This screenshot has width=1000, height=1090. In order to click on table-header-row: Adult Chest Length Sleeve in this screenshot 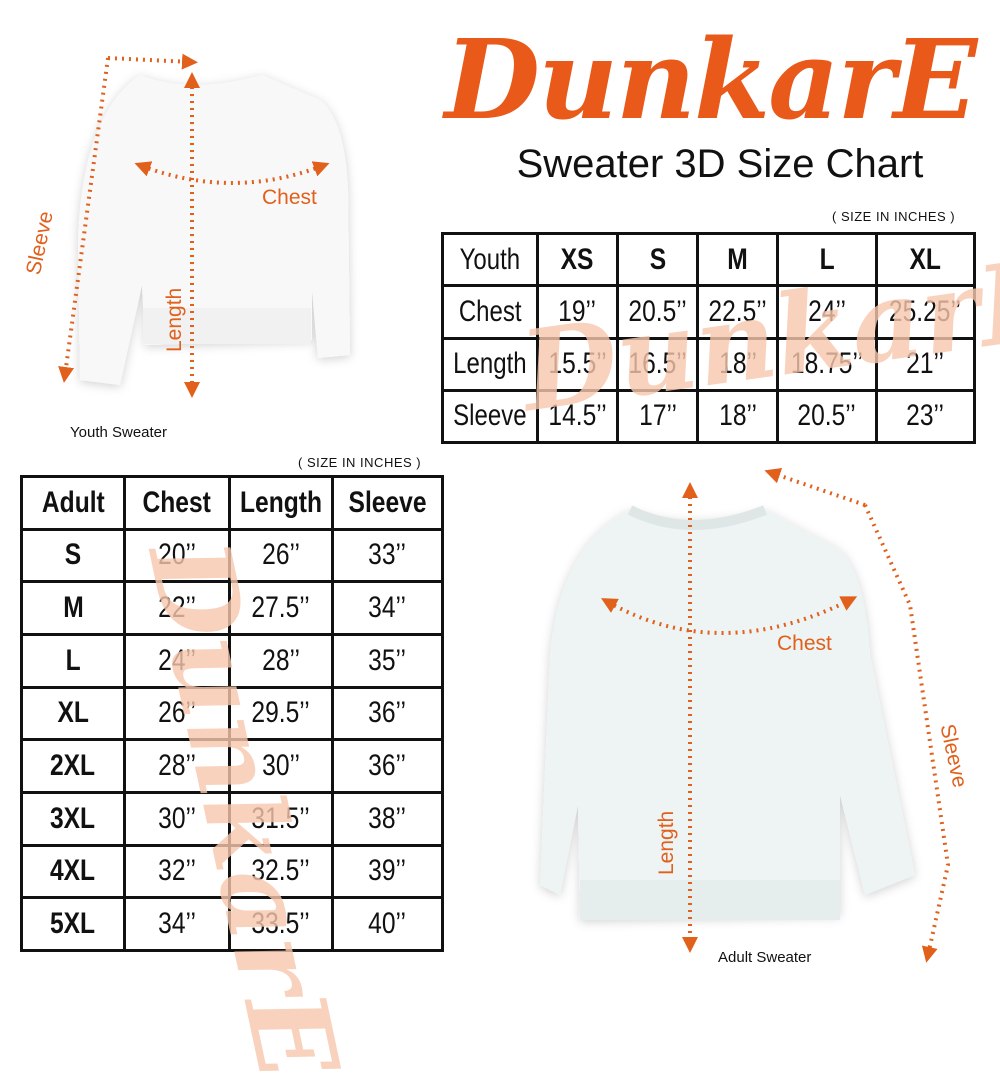, I will do `click(232, 503)`.